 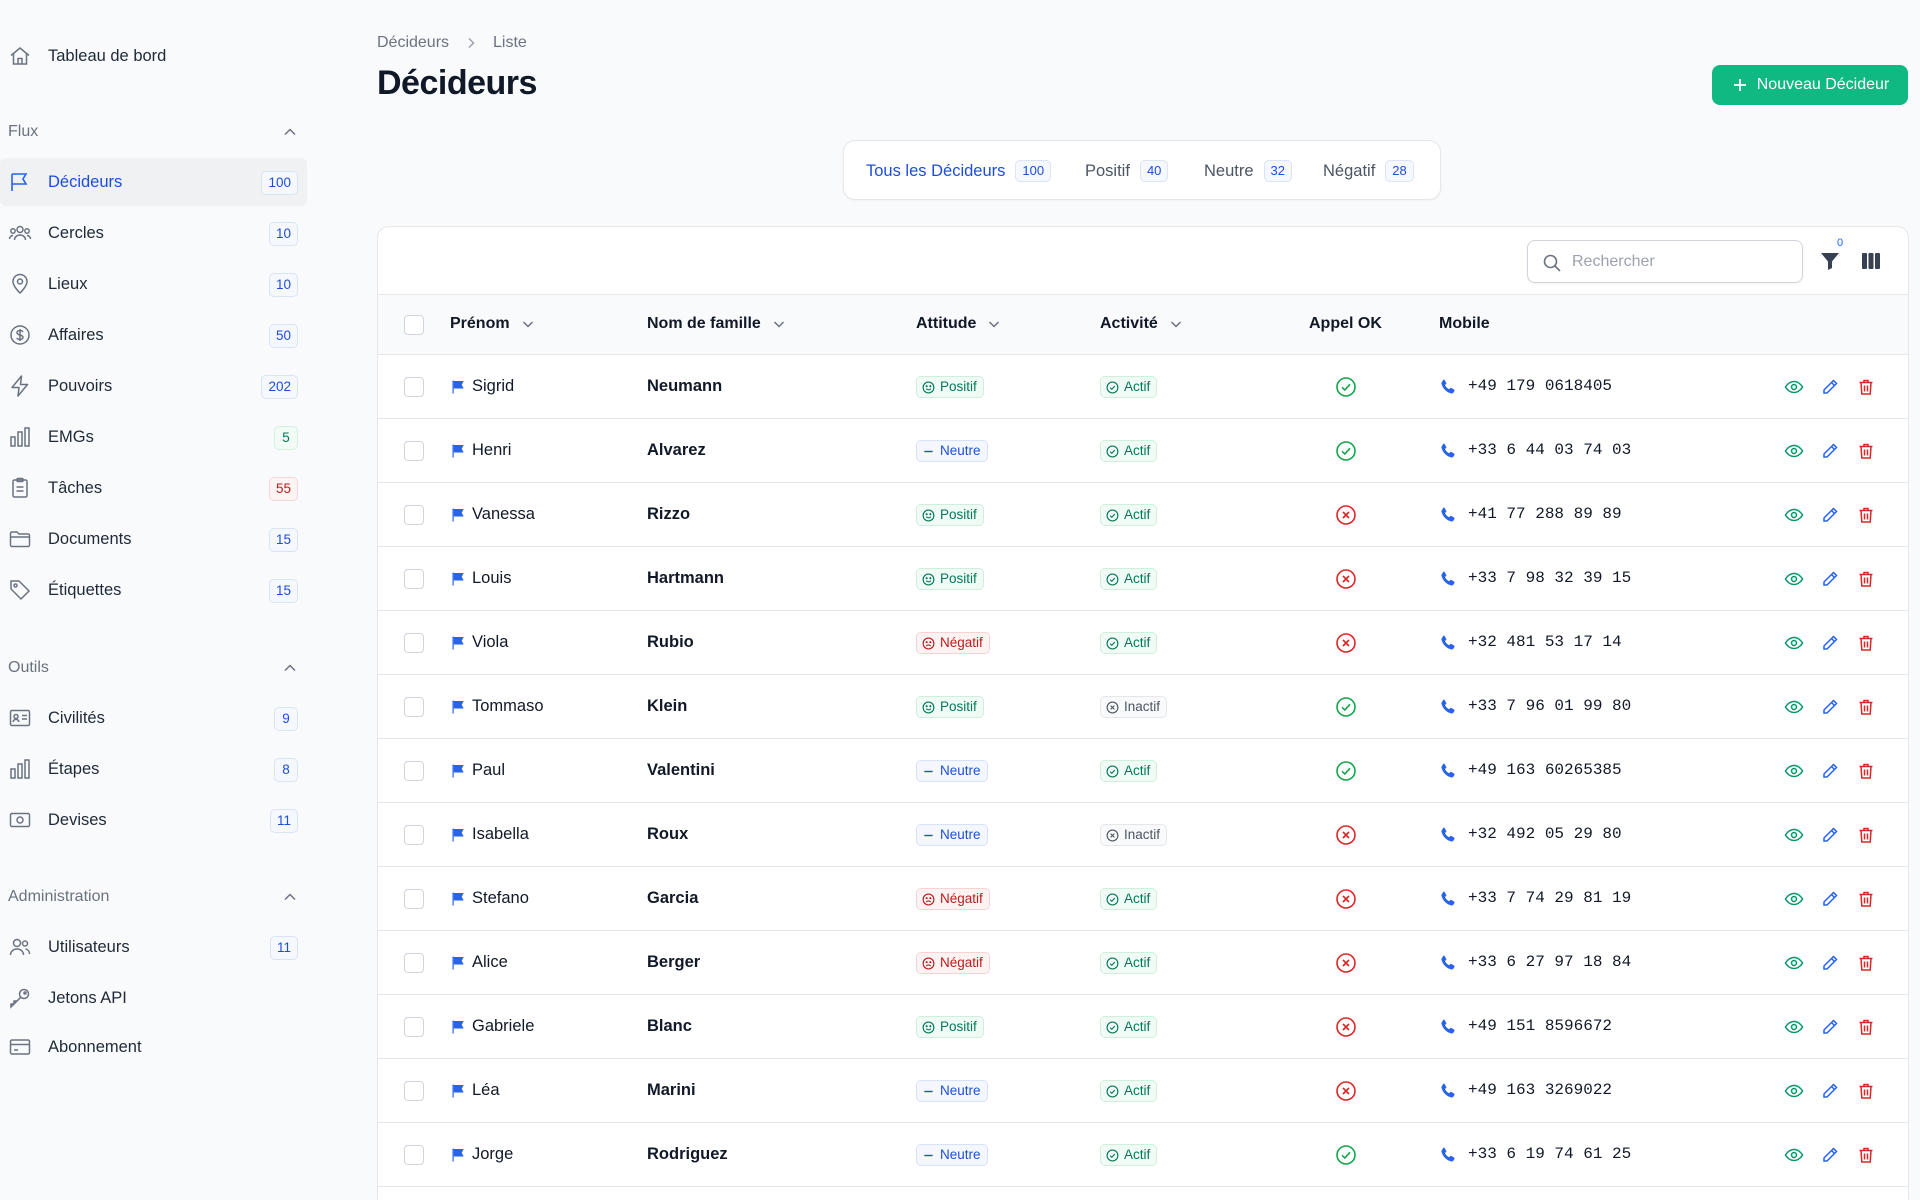 What do you see at coordinates (1545, 642) in the screenshot?
I see `mobile-number: +32 481 53 17 14` at bounding box center [1545, 642].